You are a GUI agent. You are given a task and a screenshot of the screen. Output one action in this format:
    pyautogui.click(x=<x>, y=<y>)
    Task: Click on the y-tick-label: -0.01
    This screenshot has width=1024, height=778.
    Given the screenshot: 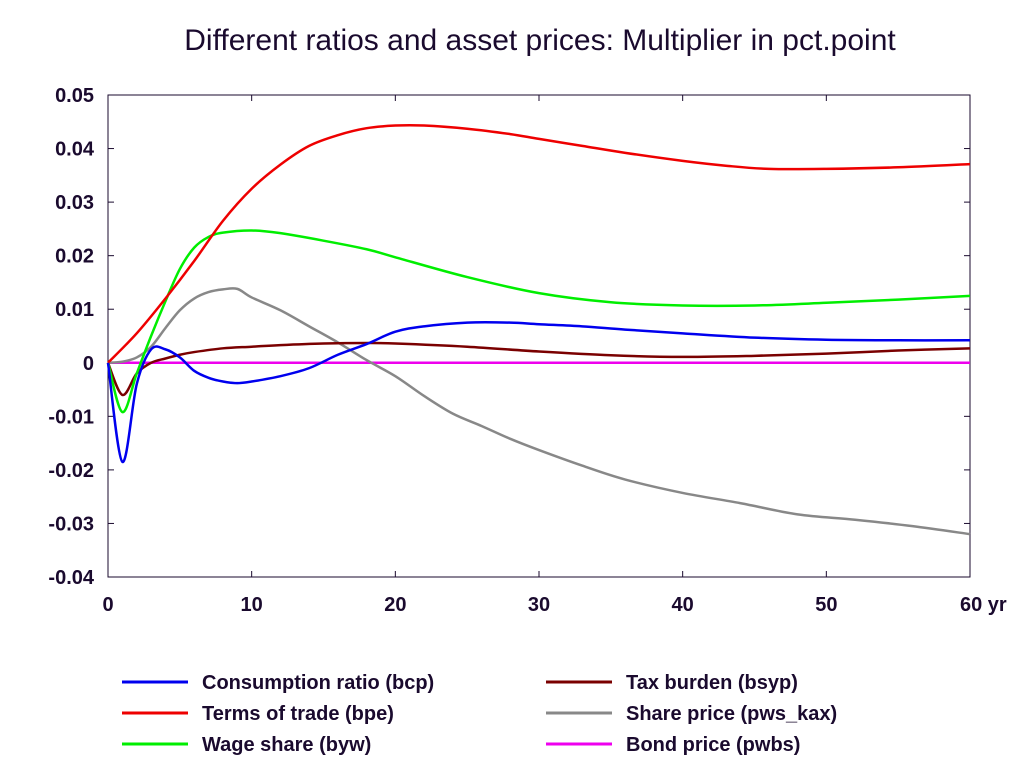 What is the action you would take?
    pyautogui.click(x=71, y=417)
    